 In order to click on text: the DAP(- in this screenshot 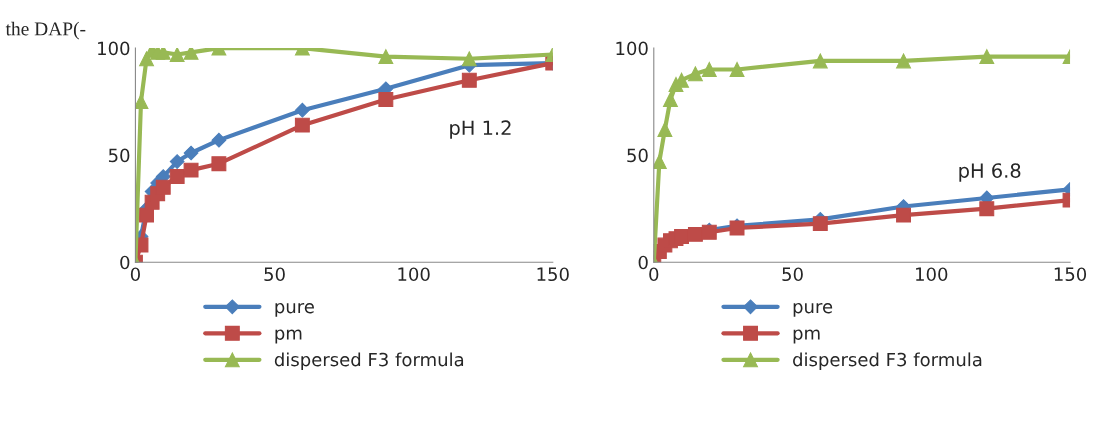, I will do `click(45, 30)`.